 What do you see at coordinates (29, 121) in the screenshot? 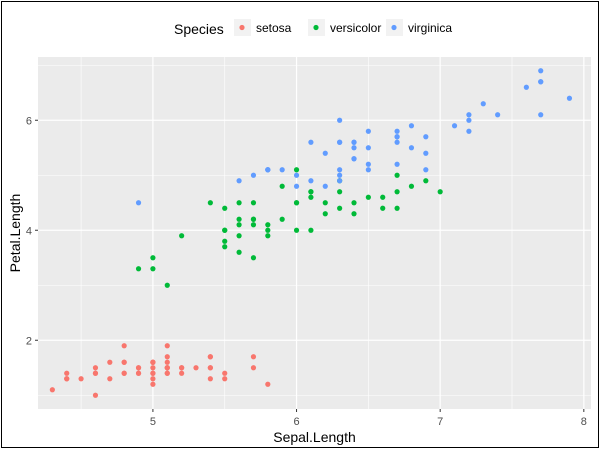
I see `y-tick-label: 6` at bounding box center [29, 121].